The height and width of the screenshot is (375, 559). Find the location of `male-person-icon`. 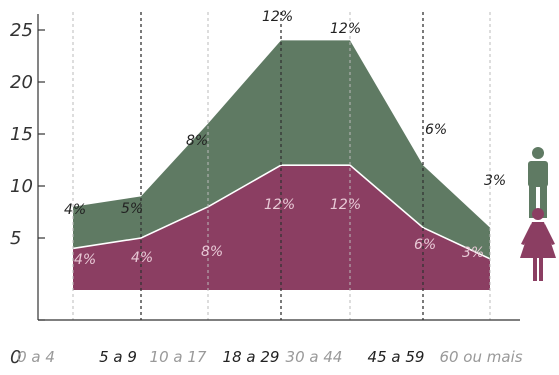

male-person-icon is located at coordinates (538, 182).